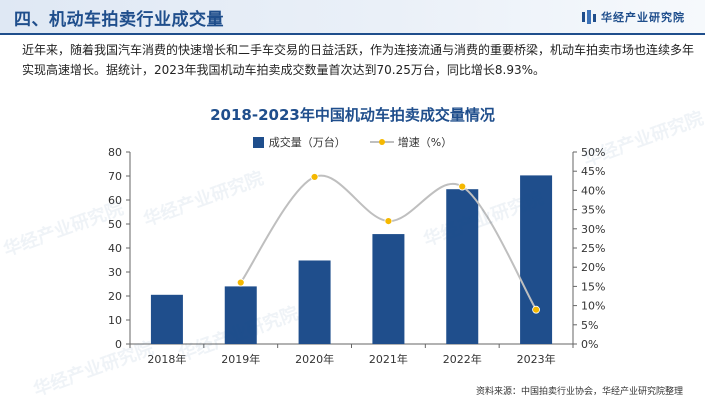 This screenshot has width=705, height=402. Describe the element at coordinates (258, 142) in the screenshot. I see `legend-bar-swatch` at that location.